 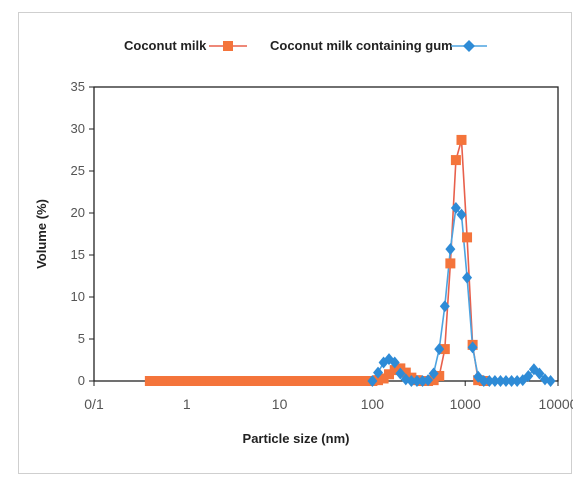 I want to click on x-tick-label: 0/1, so click(x=94, y=404).